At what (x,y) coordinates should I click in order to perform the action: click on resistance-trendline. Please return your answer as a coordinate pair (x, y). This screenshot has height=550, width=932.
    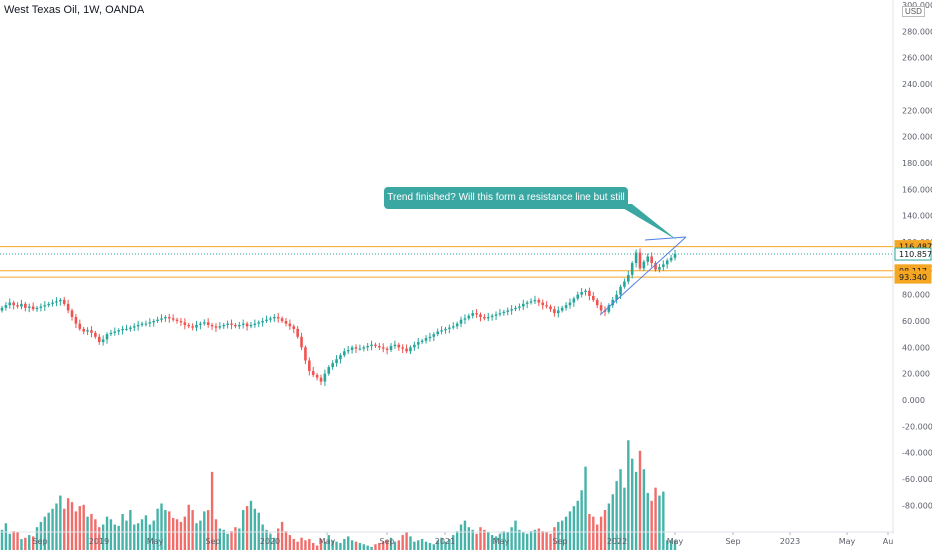
    Looking at the image, I should click on (665, 238).